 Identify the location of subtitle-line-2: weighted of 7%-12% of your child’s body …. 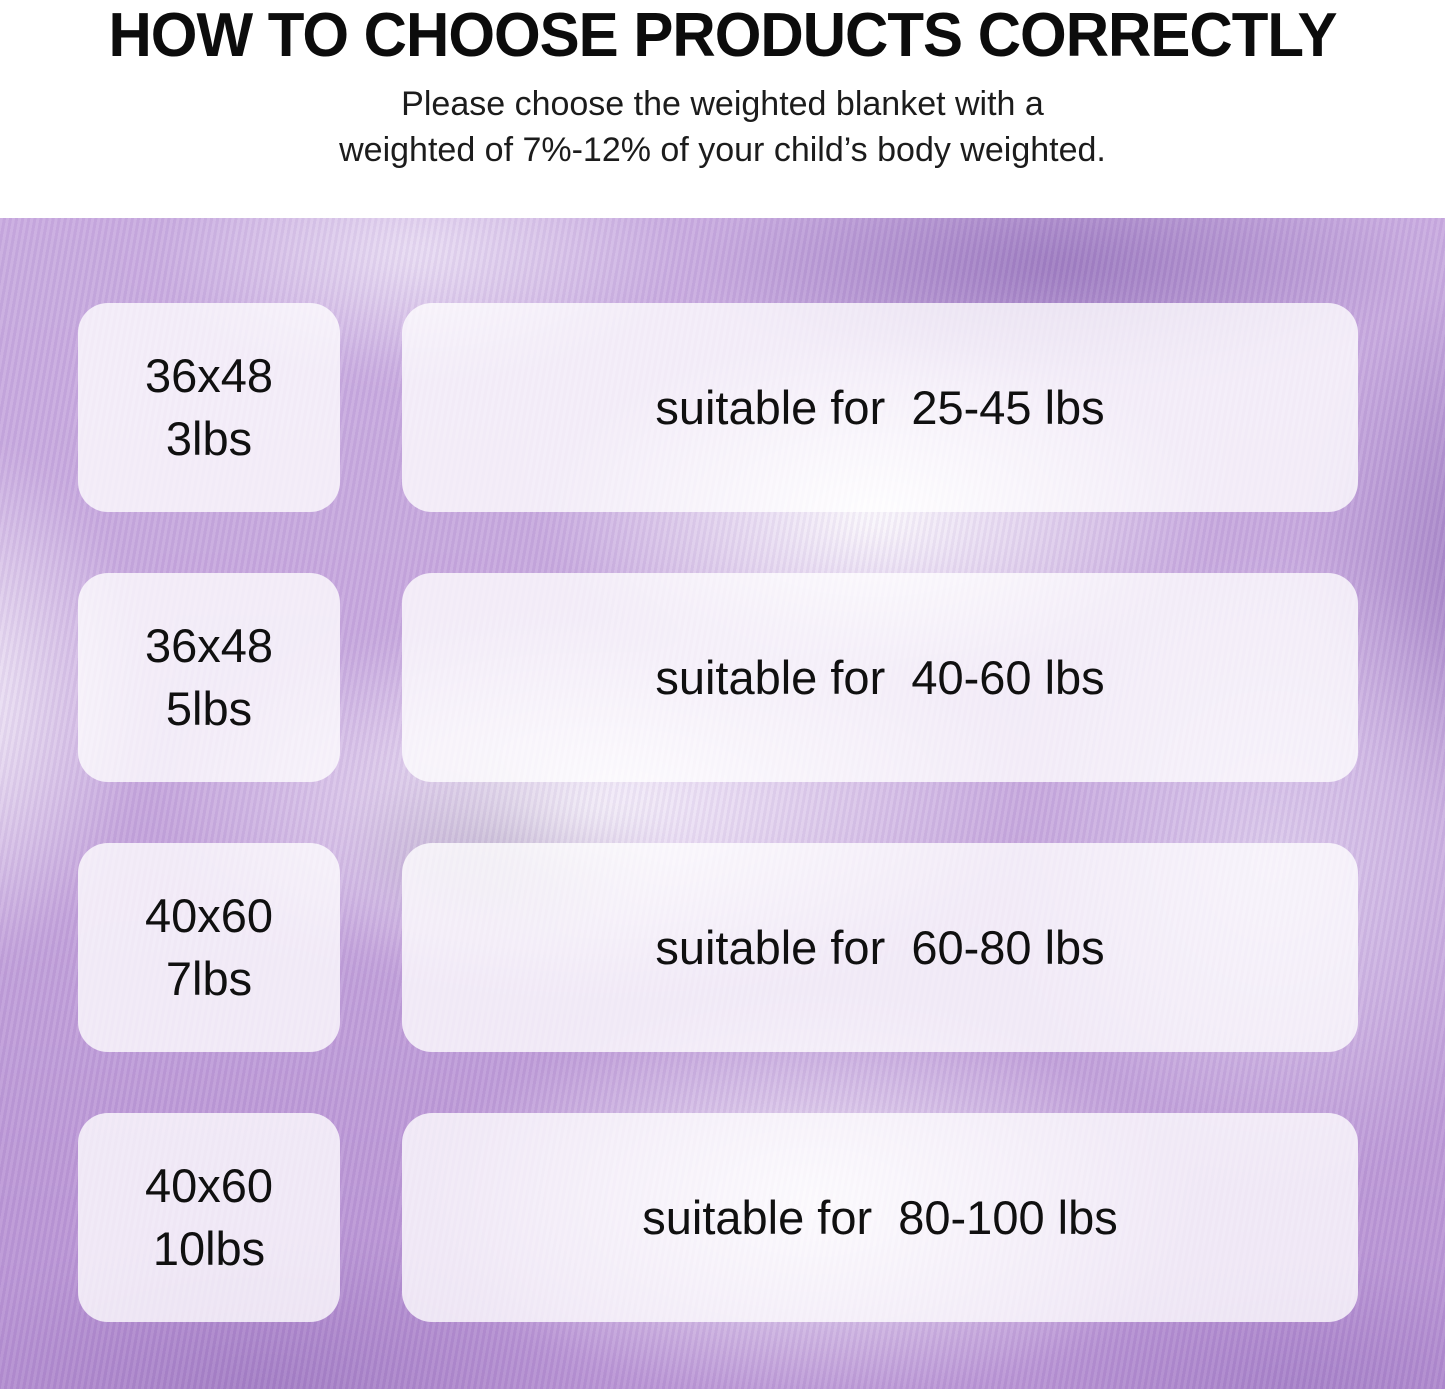
(722, 150).